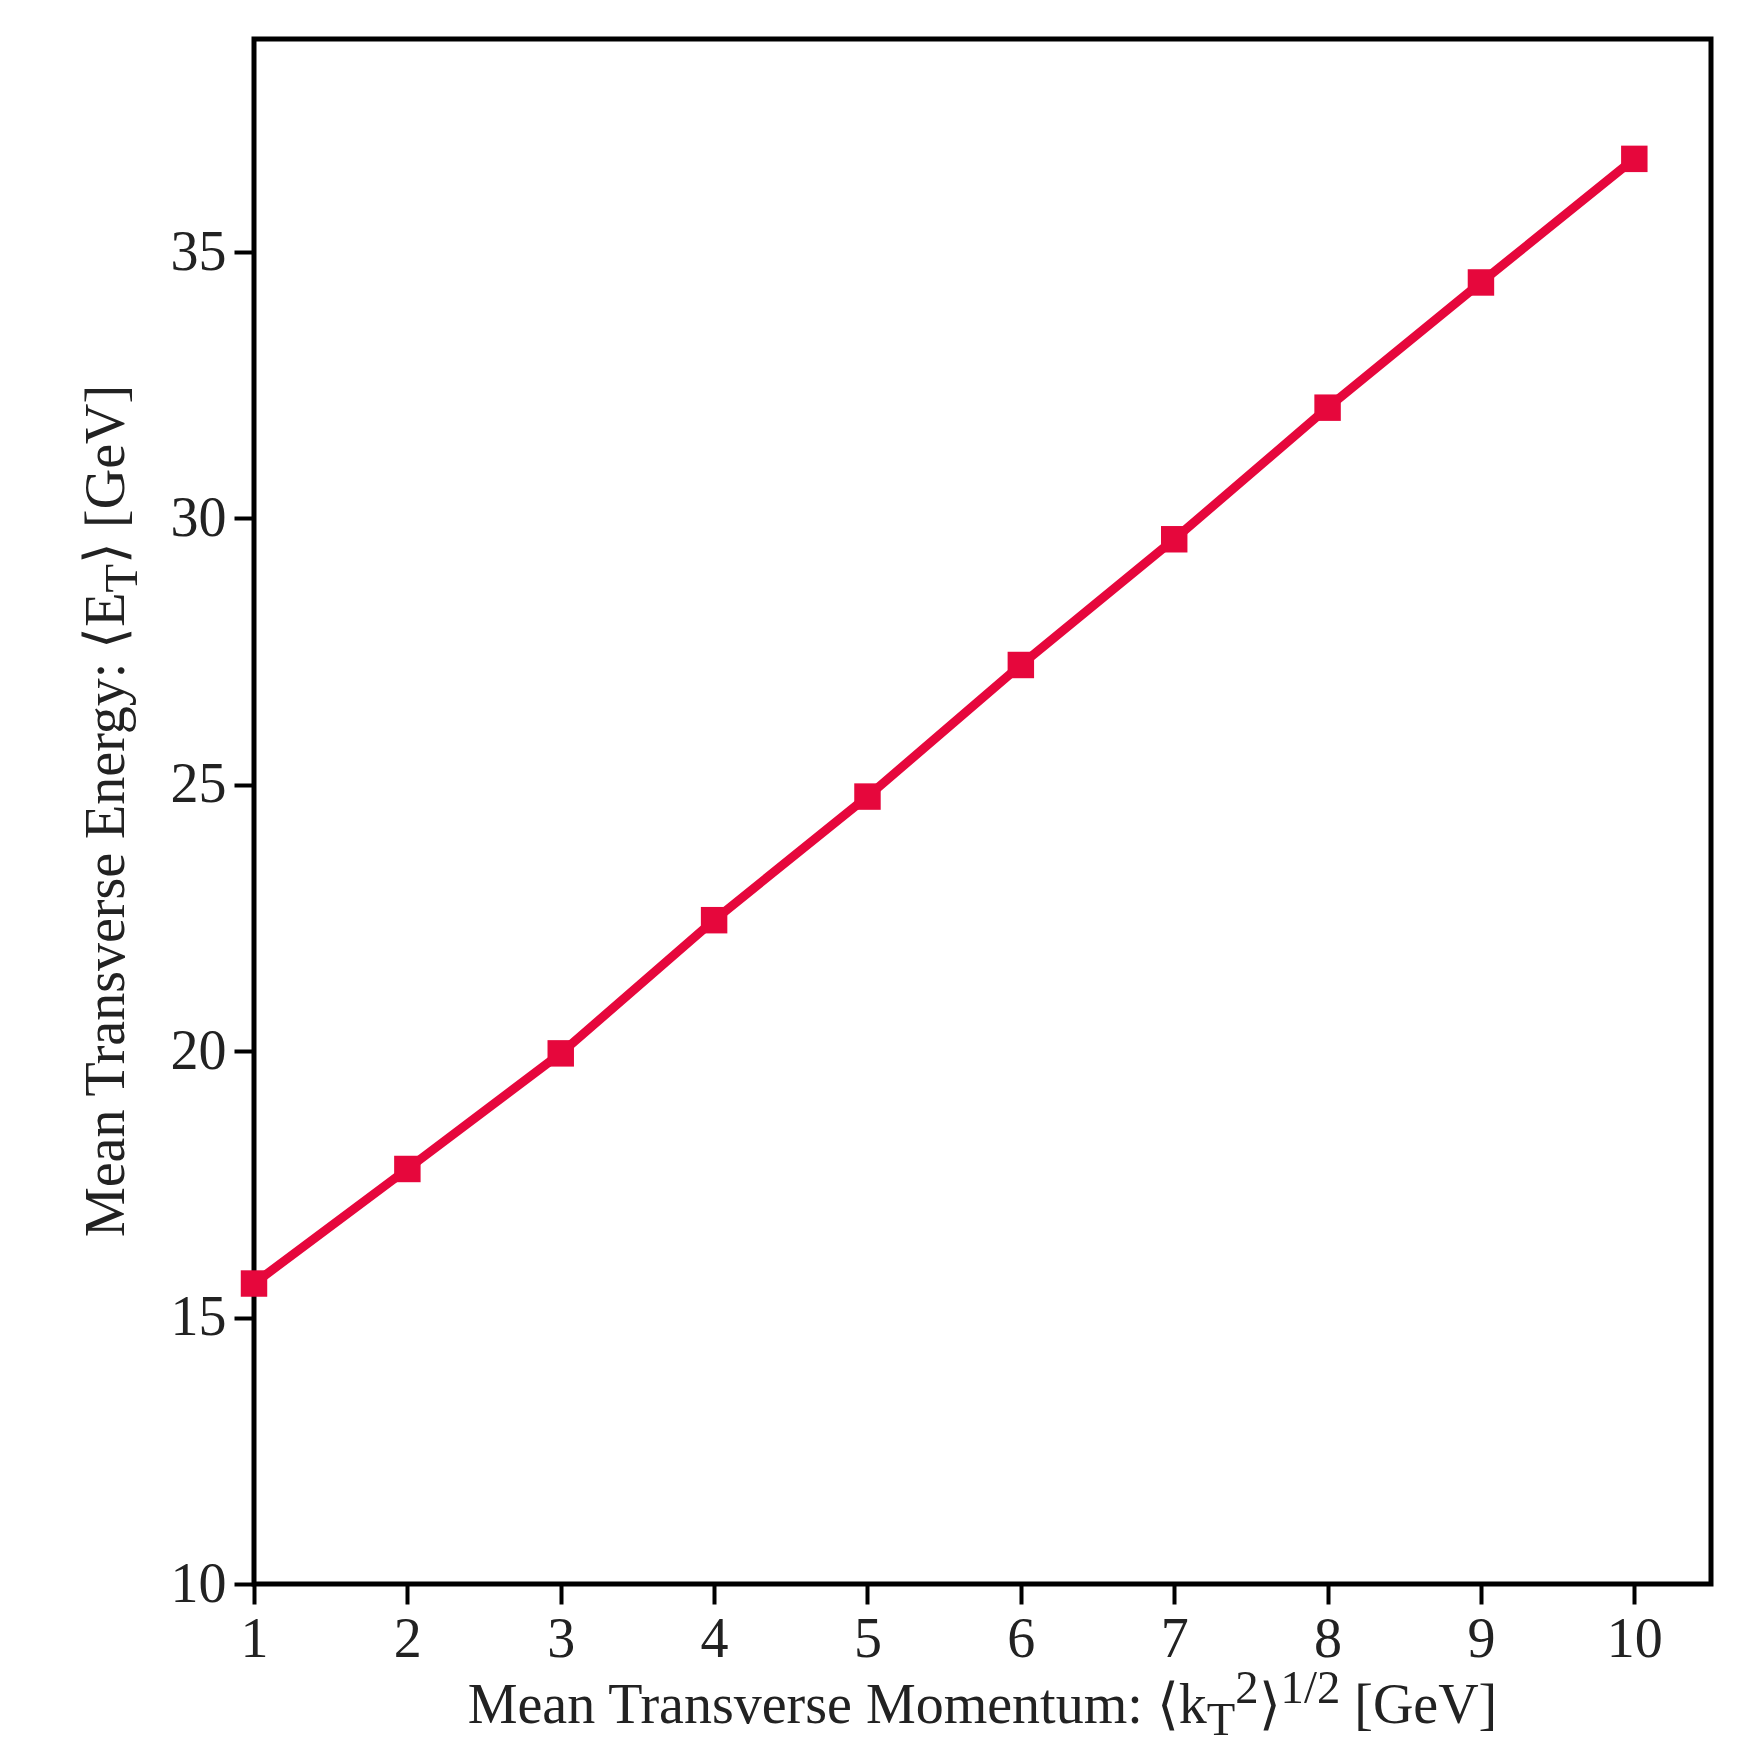  I want to click on y-tick-label: 30, so click(198, 516).